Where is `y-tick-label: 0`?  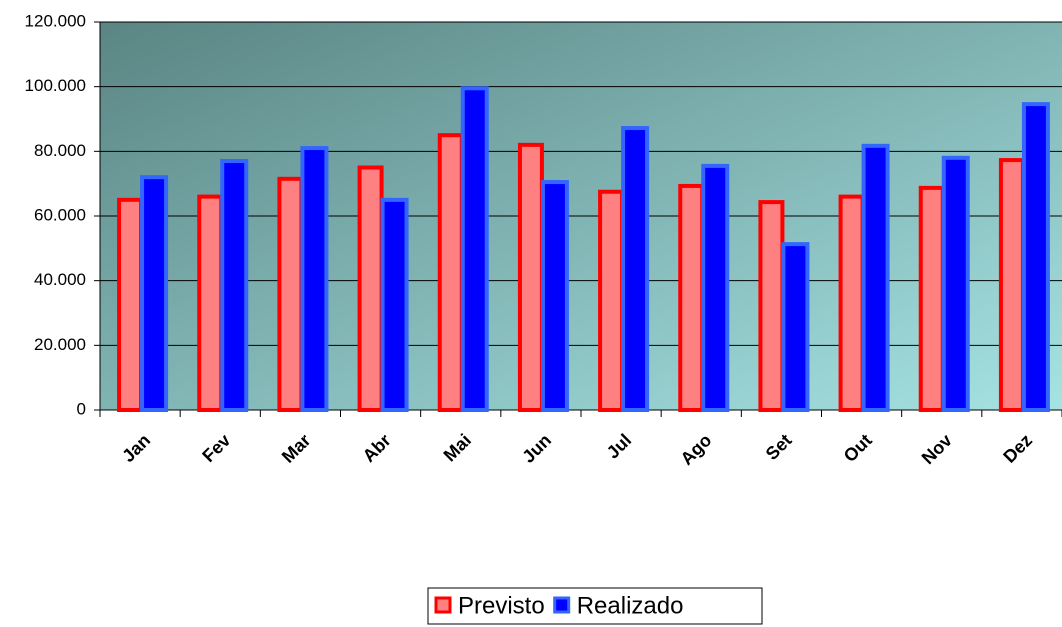
y-tick-label: 0 is located at coordinates (81, 408).